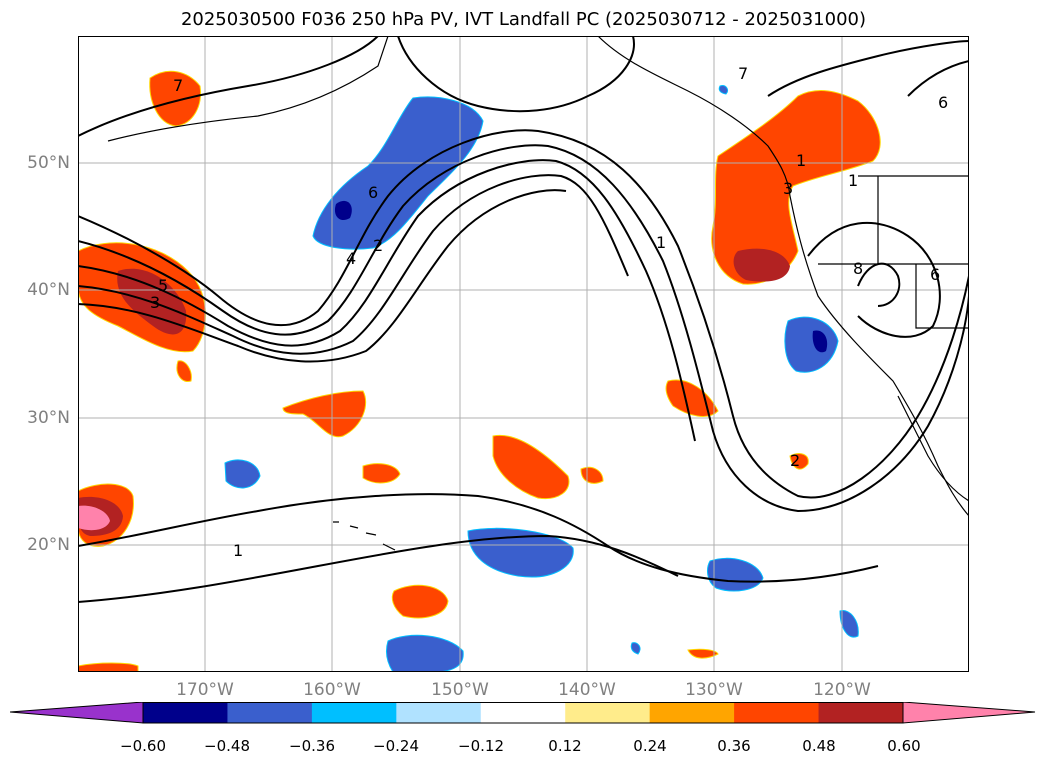 The image size is (1047, 765). Describe the element at coordinates (396, 746) in the screenshot. I see `colorbar-tick-label: −0.24` at that location.